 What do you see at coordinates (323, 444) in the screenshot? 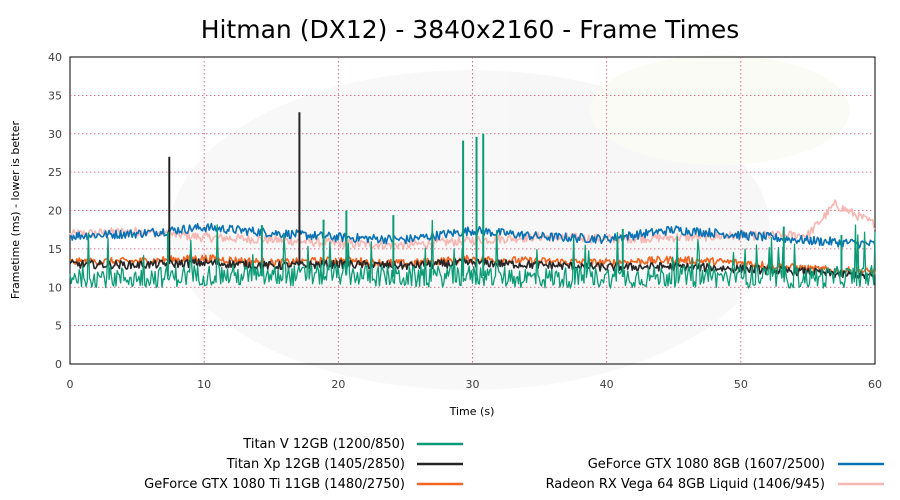
I see `legend-label: Titan V 12GB (1200/850)` at bounding box center [323, 444].